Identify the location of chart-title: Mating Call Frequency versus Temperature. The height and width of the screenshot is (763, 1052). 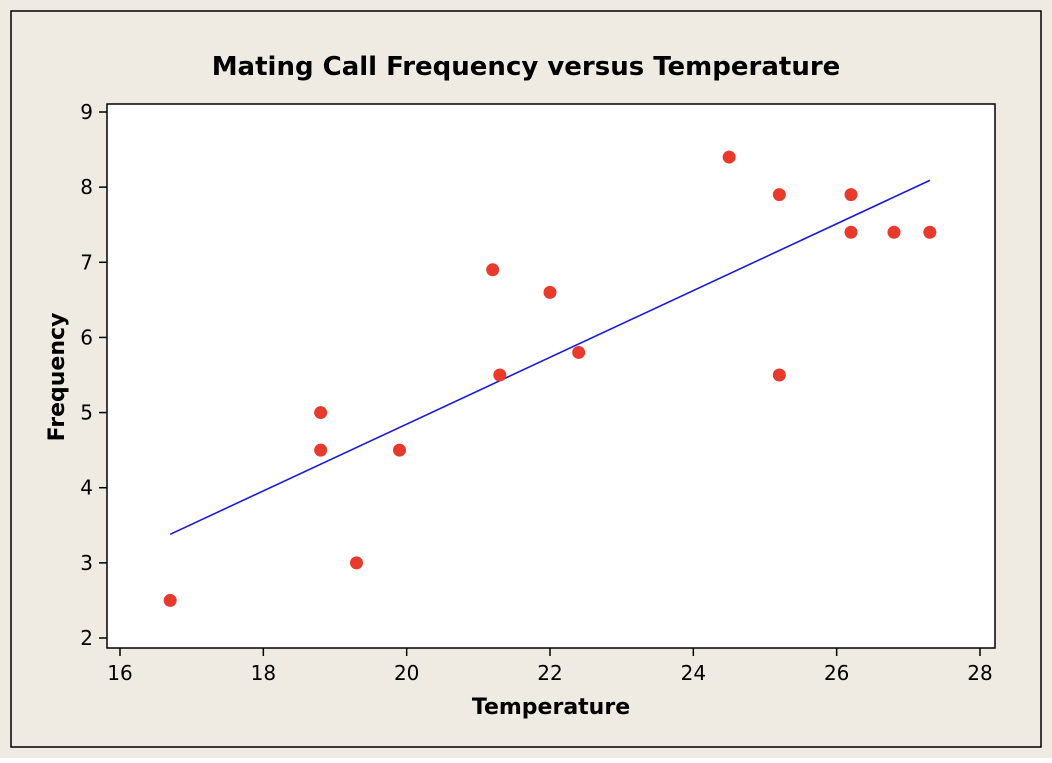
(526, 67).